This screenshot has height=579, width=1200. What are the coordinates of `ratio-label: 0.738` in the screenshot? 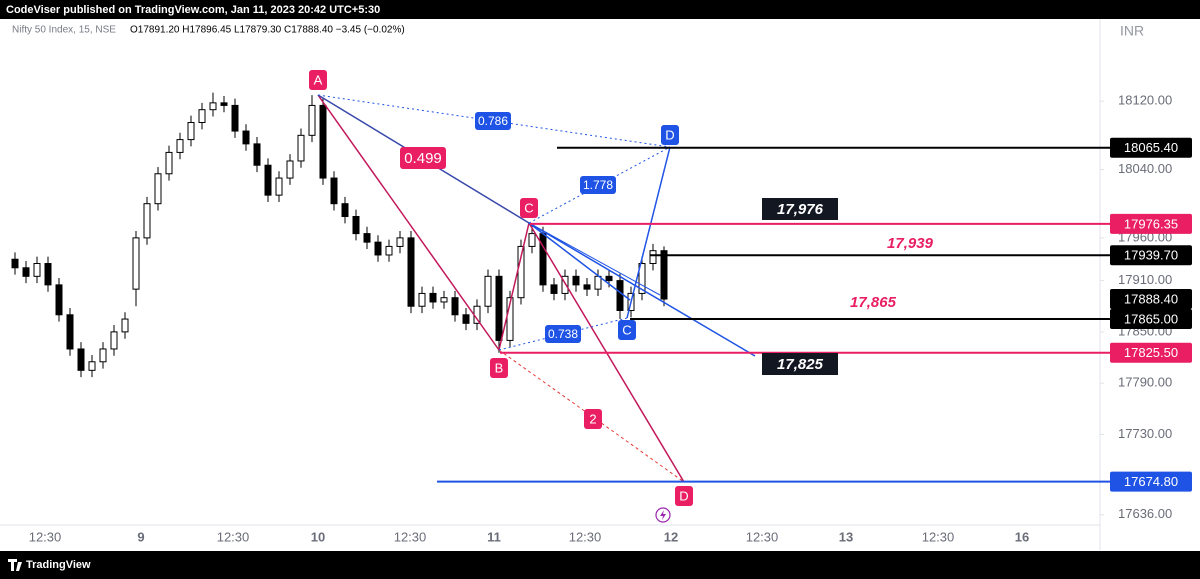 It's located at (563, 334).